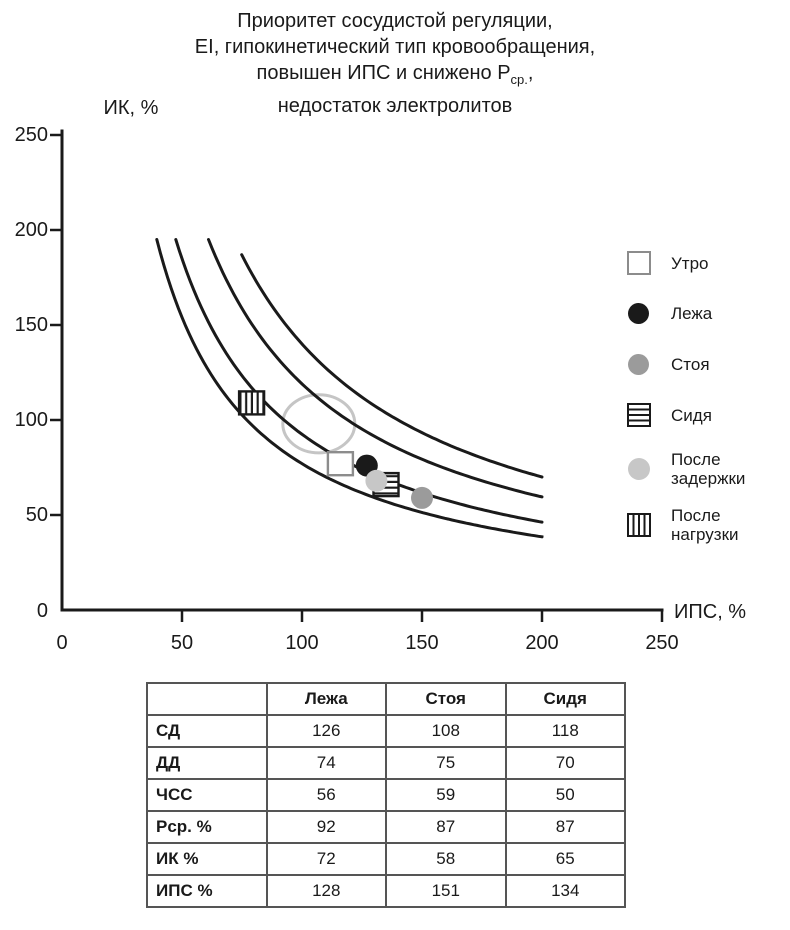 The height and width of the screenshot is (930, 790). What do you see at coordinates (207, 891) in the screenshot?
I see `row-label-ips: ИПС %` at bounding box center [207, 891].